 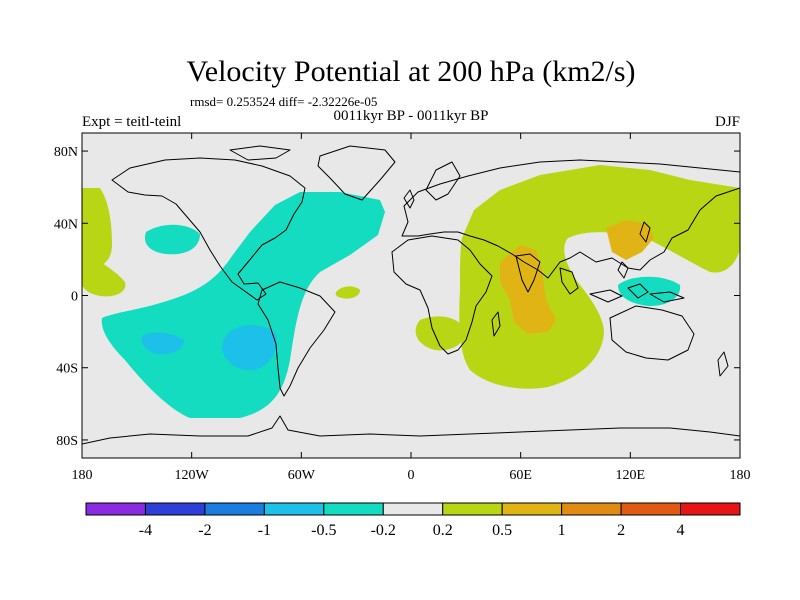 What do you see at coordinates (631, 475) in the screenshot?
I see `x-tick-label: 120E` at bounding box center [631, 475].